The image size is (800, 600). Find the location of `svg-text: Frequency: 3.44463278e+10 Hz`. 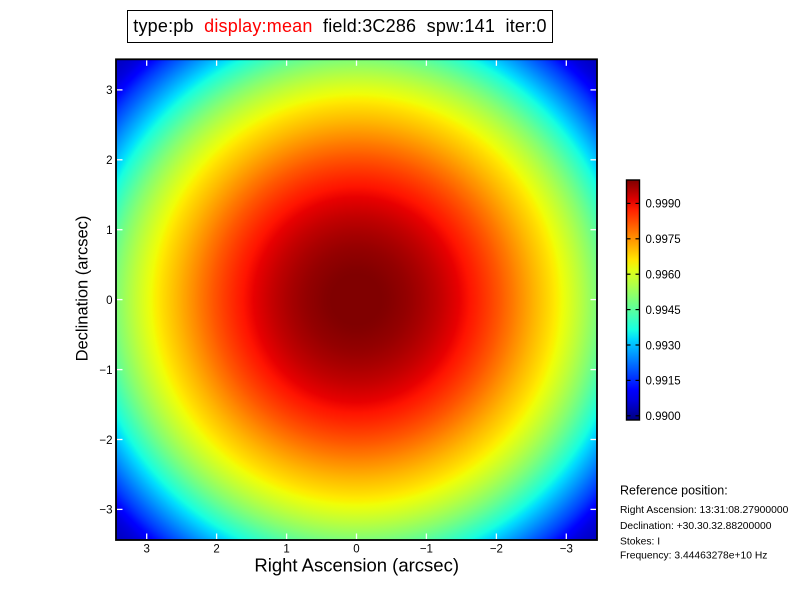

svg-text: Frequency: 3.44463278e+10 Hz is located at coordinates (693, 556).